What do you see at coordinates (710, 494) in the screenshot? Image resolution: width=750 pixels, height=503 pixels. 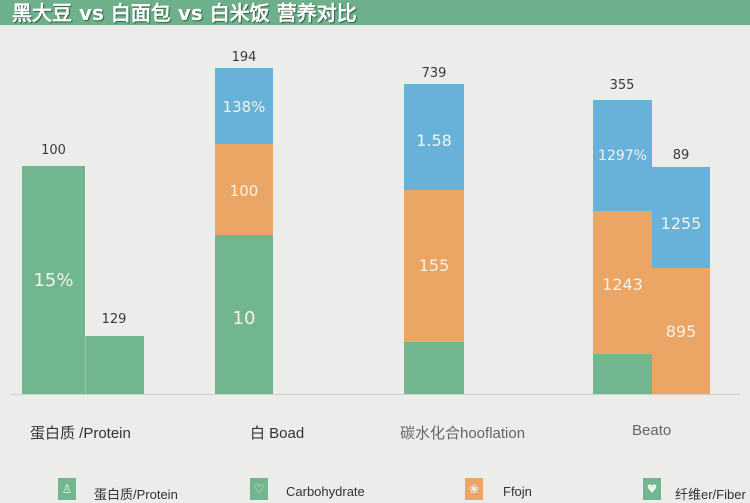 I see `legend-label: 纤维er/Fiber` at bounding box center [710, 494].